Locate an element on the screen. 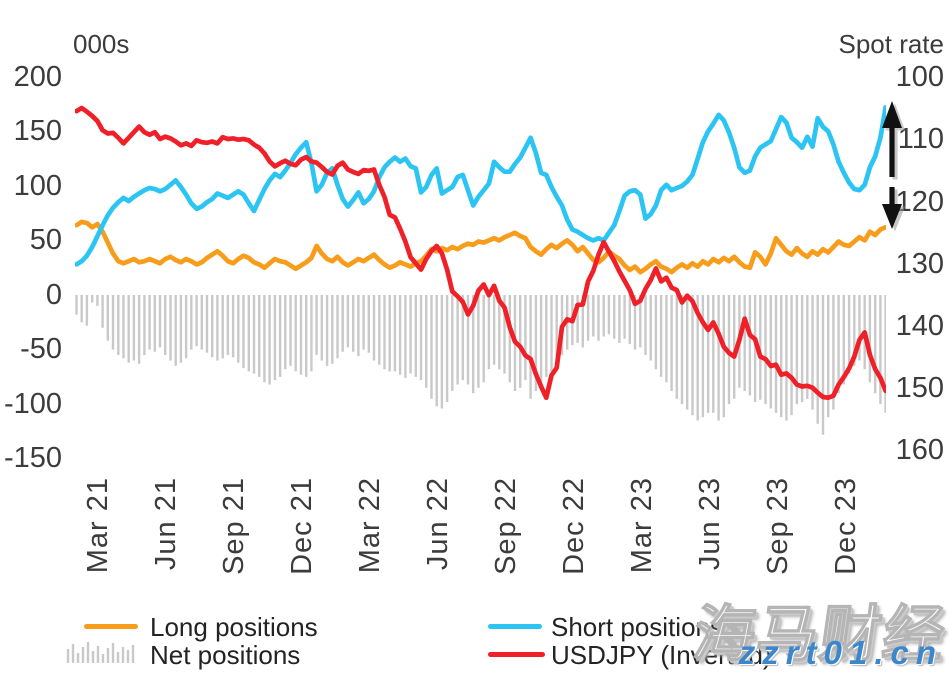  left-axis-tick: 50 is located at coordinates (45, 240).